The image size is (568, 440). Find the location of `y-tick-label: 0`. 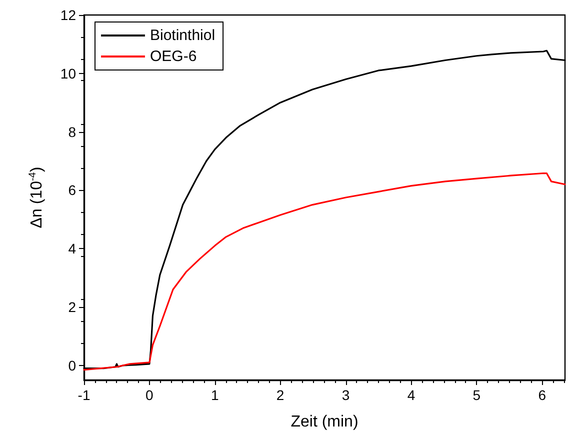

y-tick-label: 0 is located at coordinates (72, 365).